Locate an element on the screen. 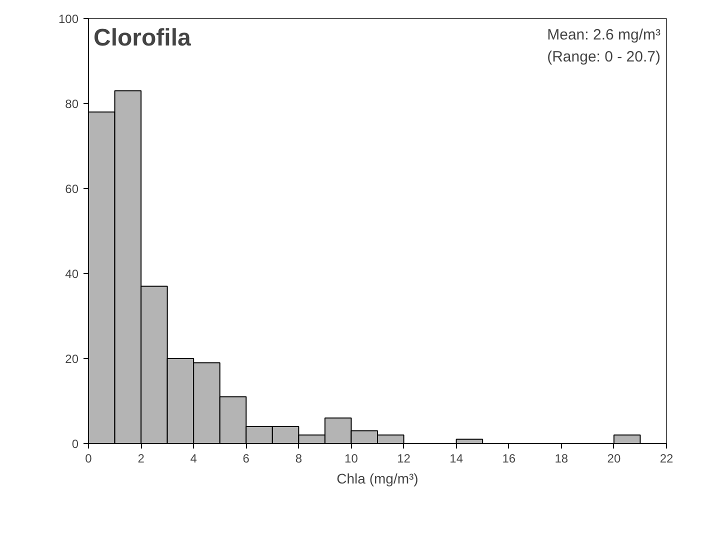  y-tick-label: 40 is located at coordinates (72, 274).